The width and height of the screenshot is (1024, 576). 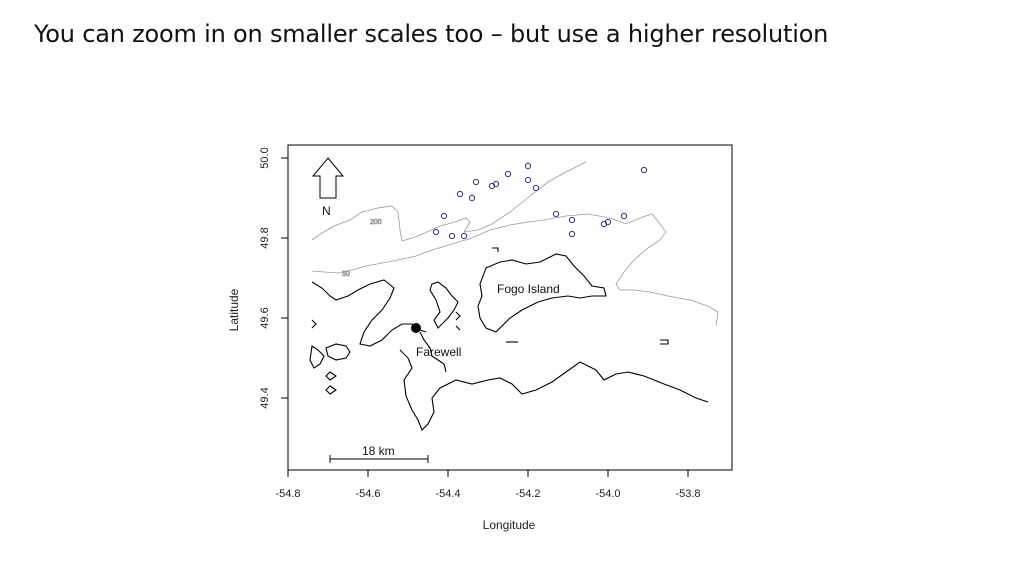 I want to click on coastline-central-peninsula, so click(x=444, y=305).